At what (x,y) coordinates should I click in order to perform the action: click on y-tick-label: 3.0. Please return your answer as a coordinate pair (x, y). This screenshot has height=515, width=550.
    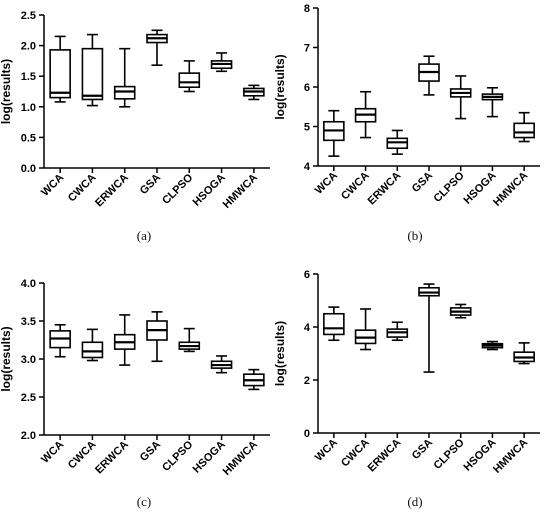
    Looking at the image, I should click on (28, 360).